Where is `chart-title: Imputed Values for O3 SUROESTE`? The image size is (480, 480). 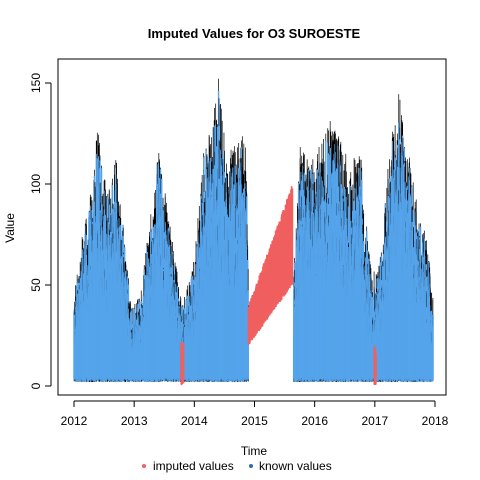 chart-title: Imputed Values for O3 SUROESTE is located at coordinates (254, 33).